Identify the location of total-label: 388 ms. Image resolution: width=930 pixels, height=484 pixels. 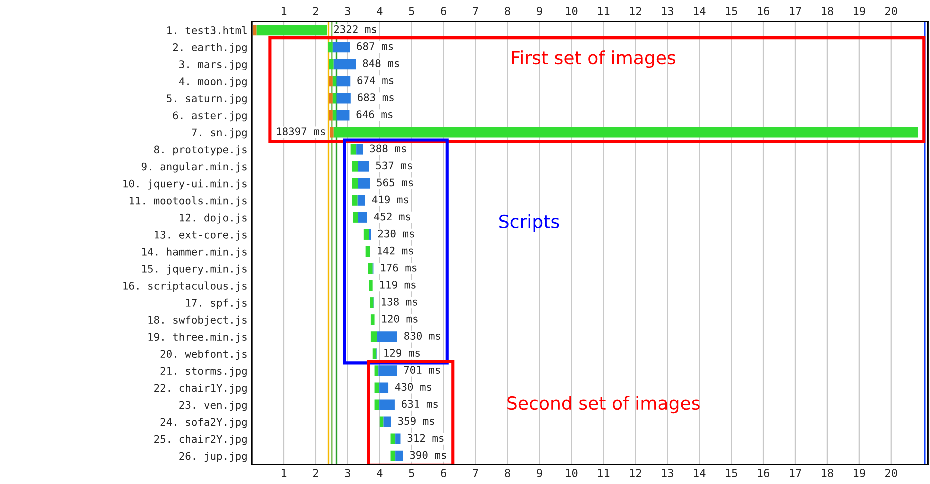
(388, 148).